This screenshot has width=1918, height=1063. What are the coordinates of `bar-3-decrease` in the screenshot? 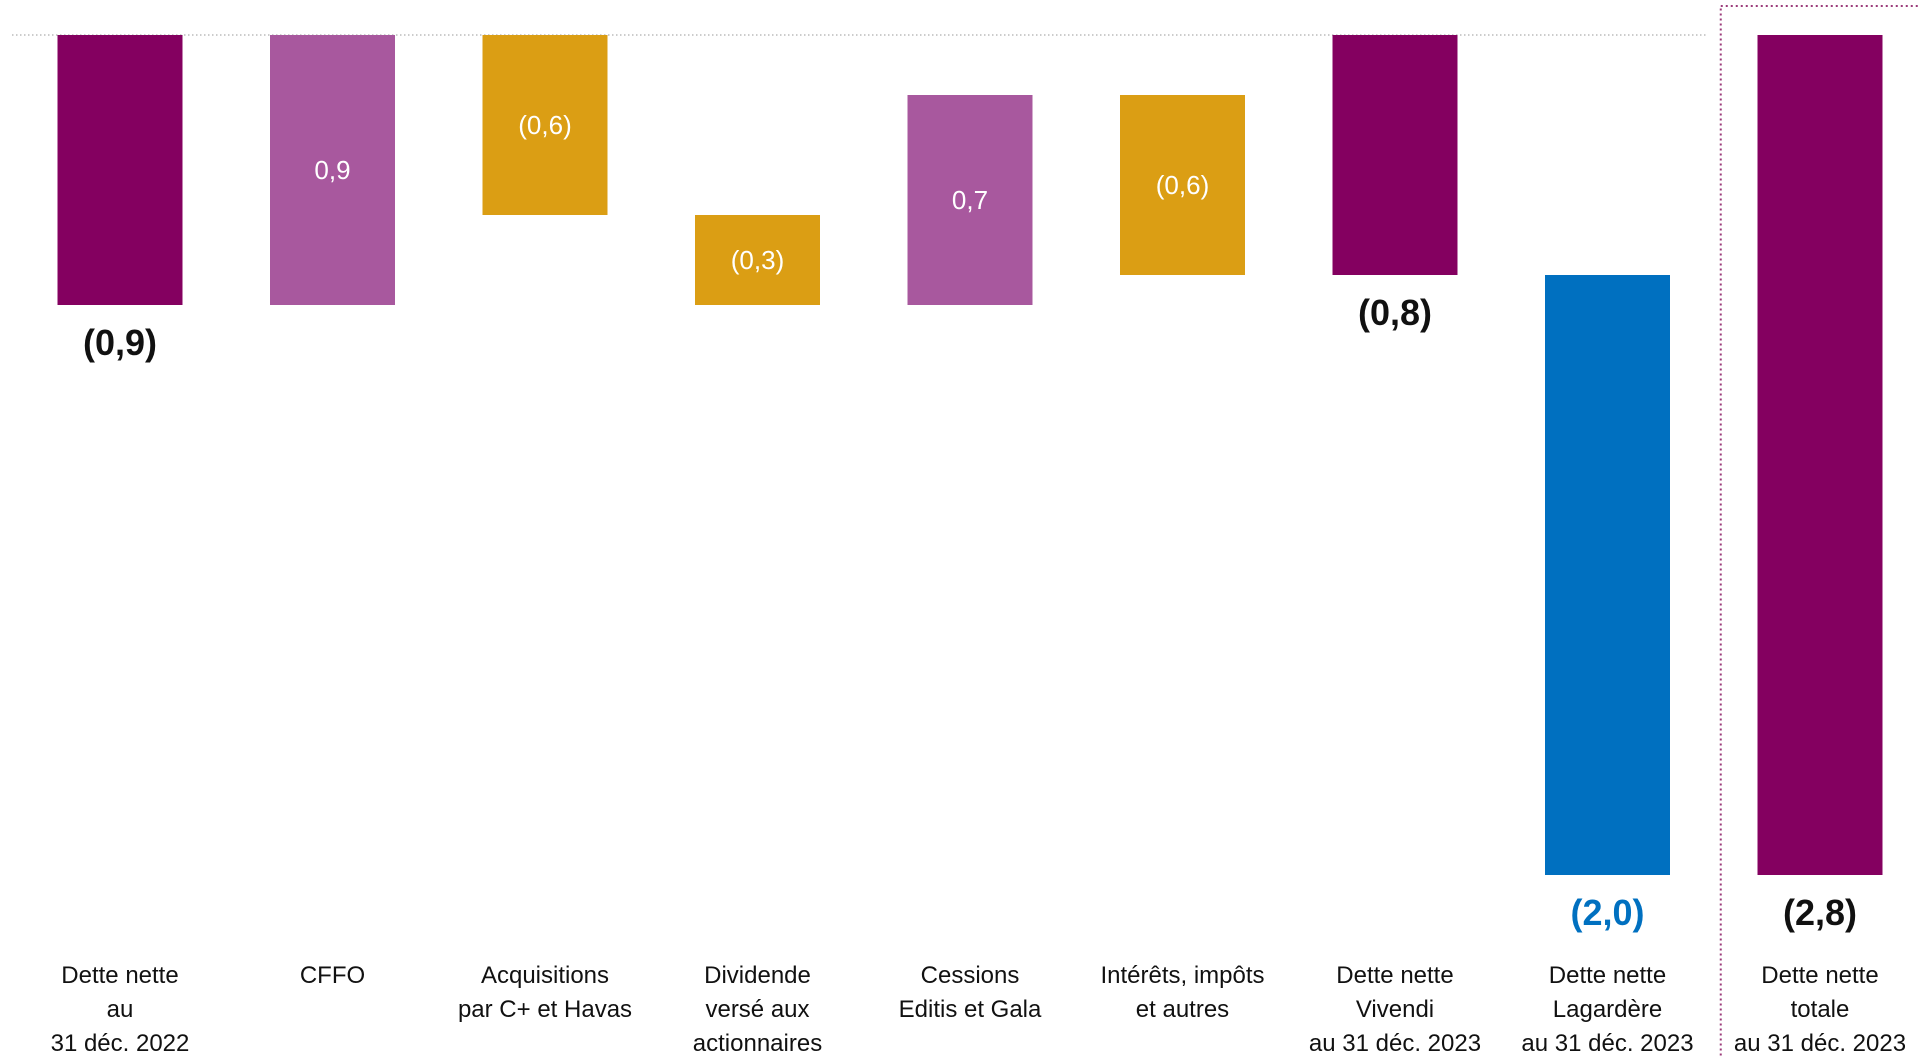 It's located at (545, 125).